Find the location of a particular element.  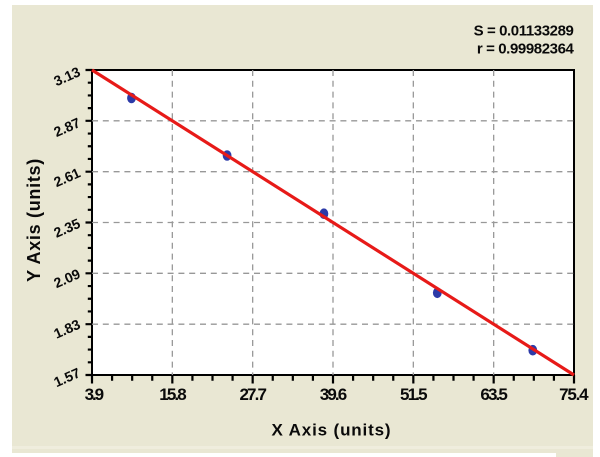

svg-text: 63.5 is located at coordinates (493, 394).